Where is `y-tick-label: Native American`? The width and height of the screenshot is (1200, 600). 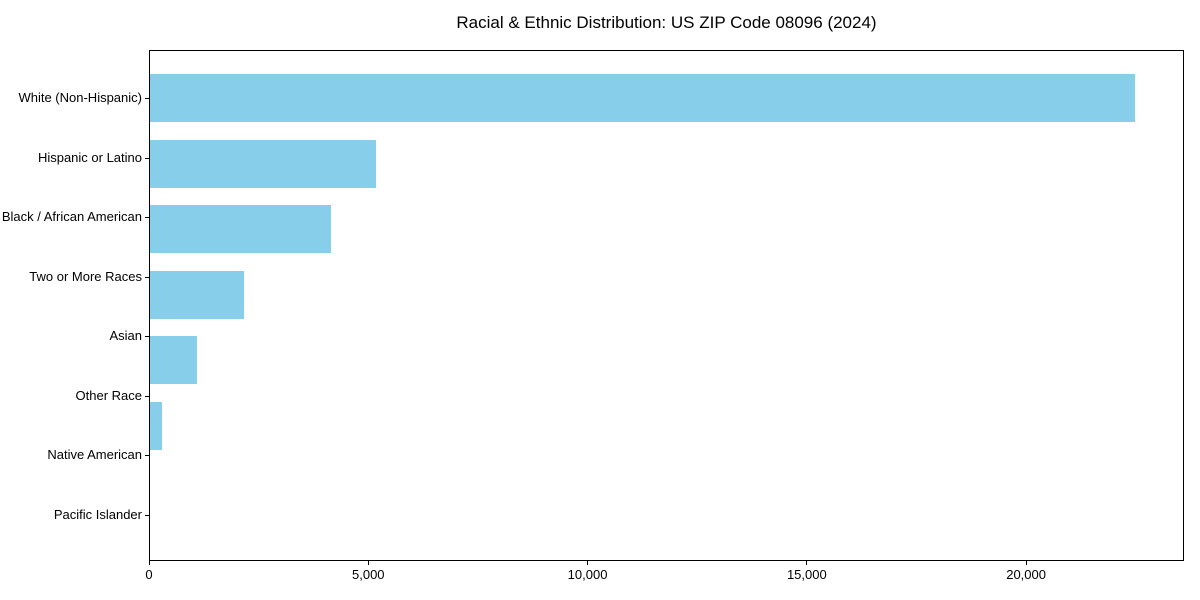 y-tick-label: Native American is located at coordinates (94, 454).